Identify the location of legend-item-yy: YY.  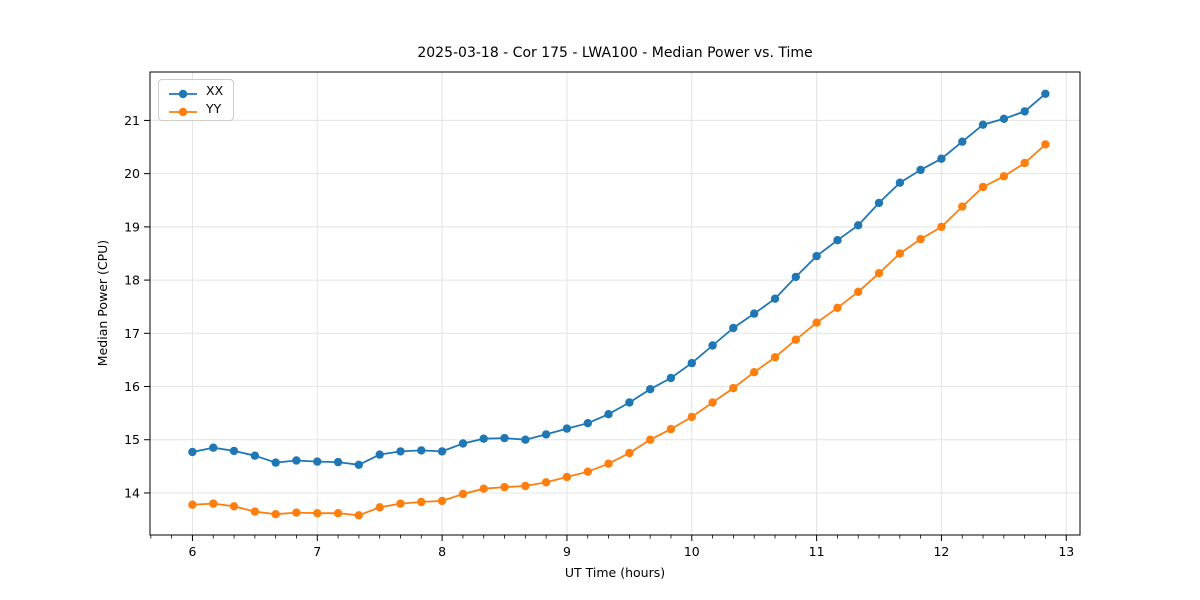
(195, 108).